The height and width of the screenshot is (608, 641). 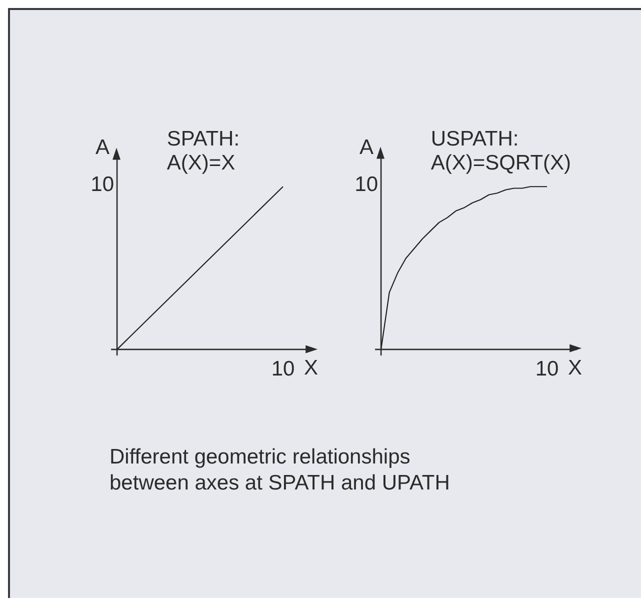 I want to click on chart-title: SPATH:, so click(x=203, y=138).